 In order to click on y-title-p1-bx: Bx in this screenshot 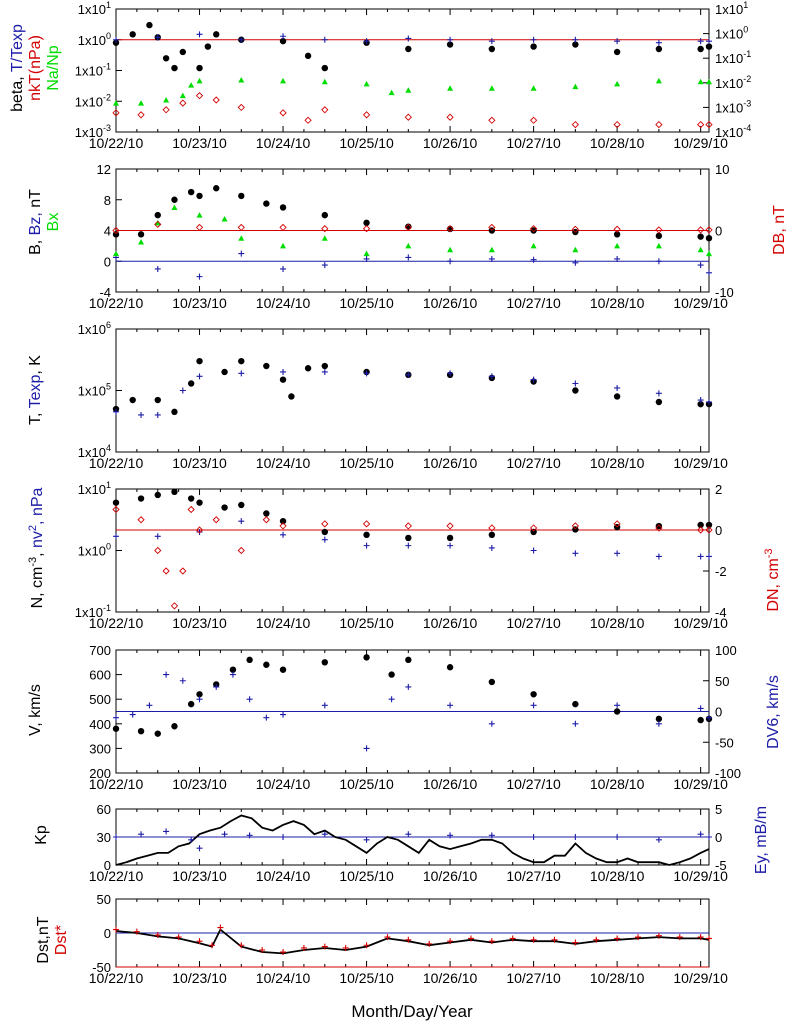, I will do `click(53, 222)`.